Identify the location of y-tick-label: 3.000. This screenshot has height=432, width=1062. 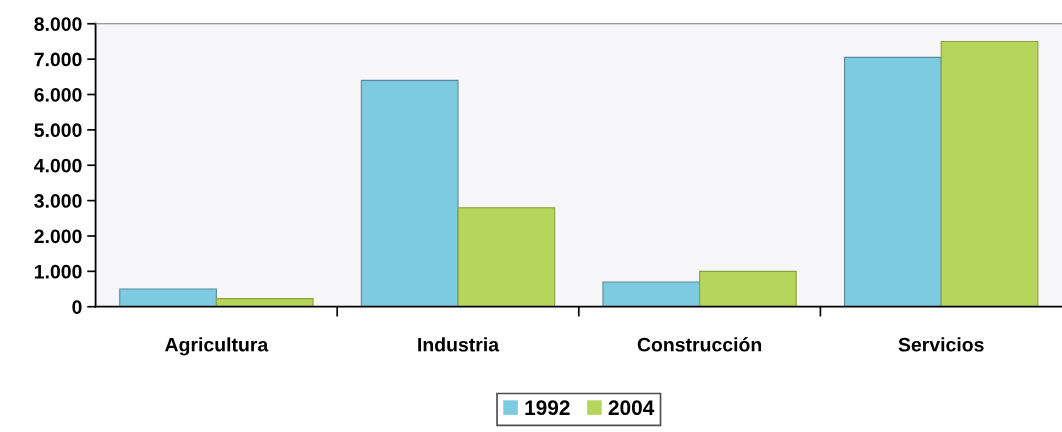
(58, 201).